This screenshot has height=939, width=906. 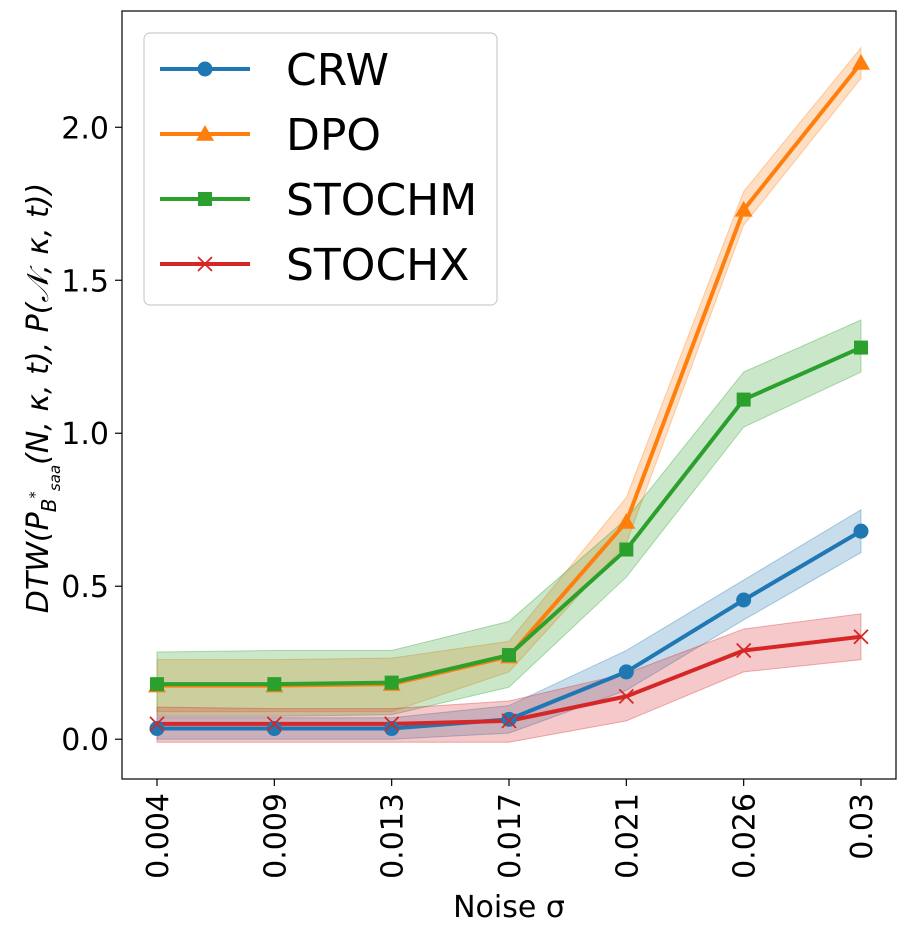 What do you see at coordinates (205, 264) in the screenshot?
I see `legend-marker-stochx` at bounding box center [205, 264].